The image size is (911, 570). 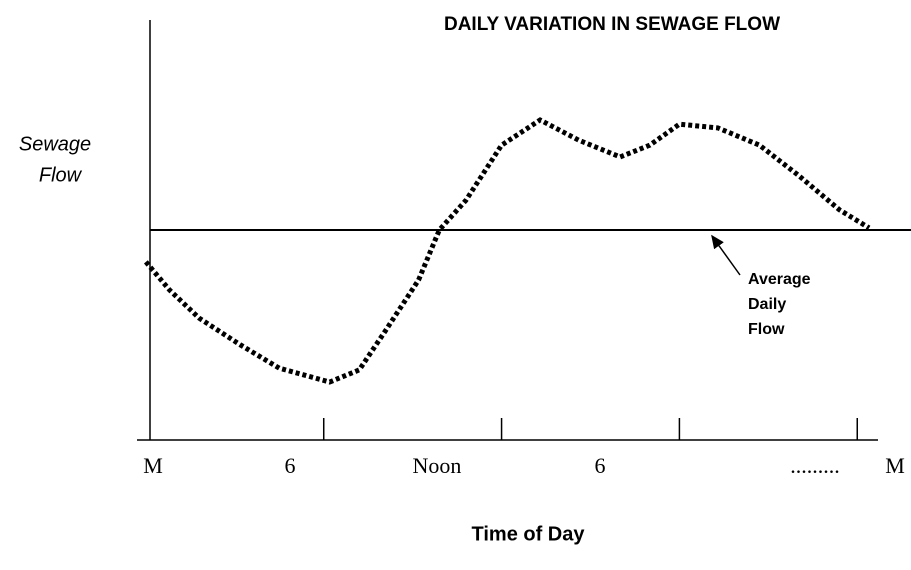 What do you see at coordinates (726, 255) in the screenshot?
I see `annotation-arrow` at bounding box center [726, 255].